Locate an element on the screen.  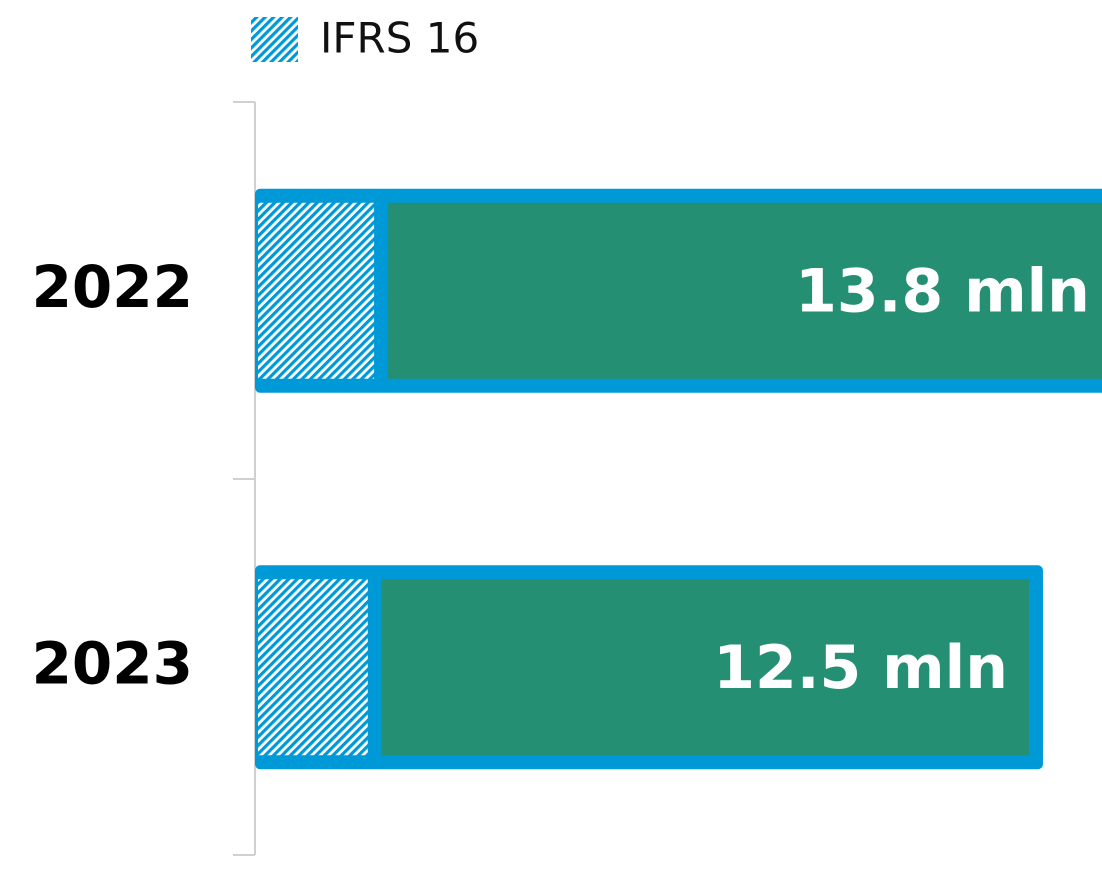
value-label: 12.5 mln is located at coordinates (860, 668).